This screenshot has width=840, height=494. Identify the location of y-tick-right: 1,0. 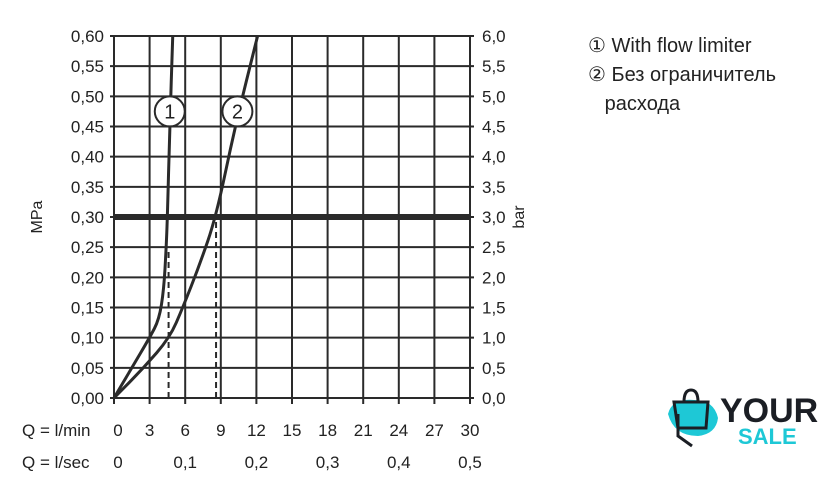
(494, 338).